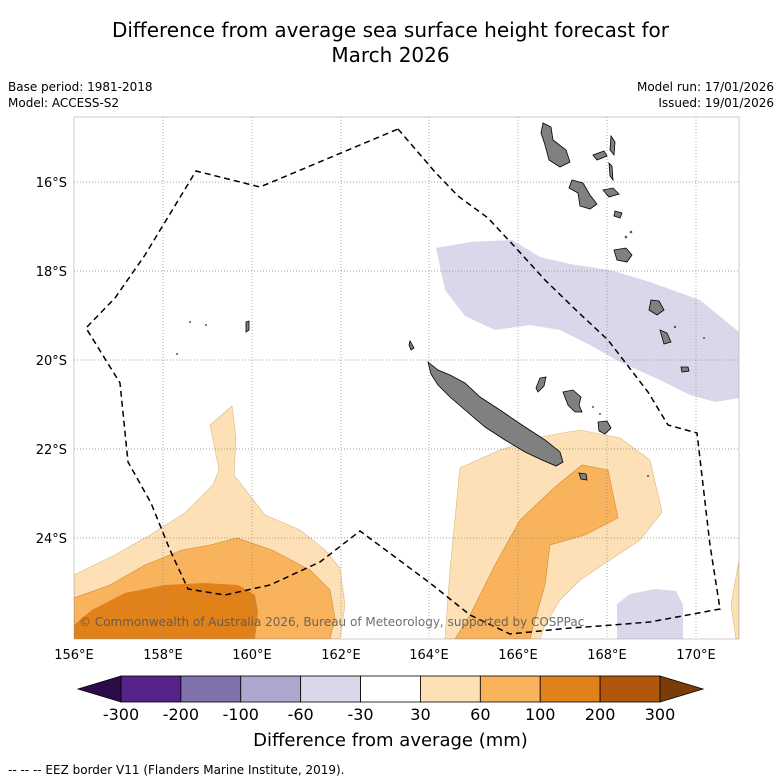 This screenshot has width=781, height=781. What do you see at coordinates (685, 369) in the screenshot?
I see `vanuatu-aneityum` at bounding box center [685, 369].